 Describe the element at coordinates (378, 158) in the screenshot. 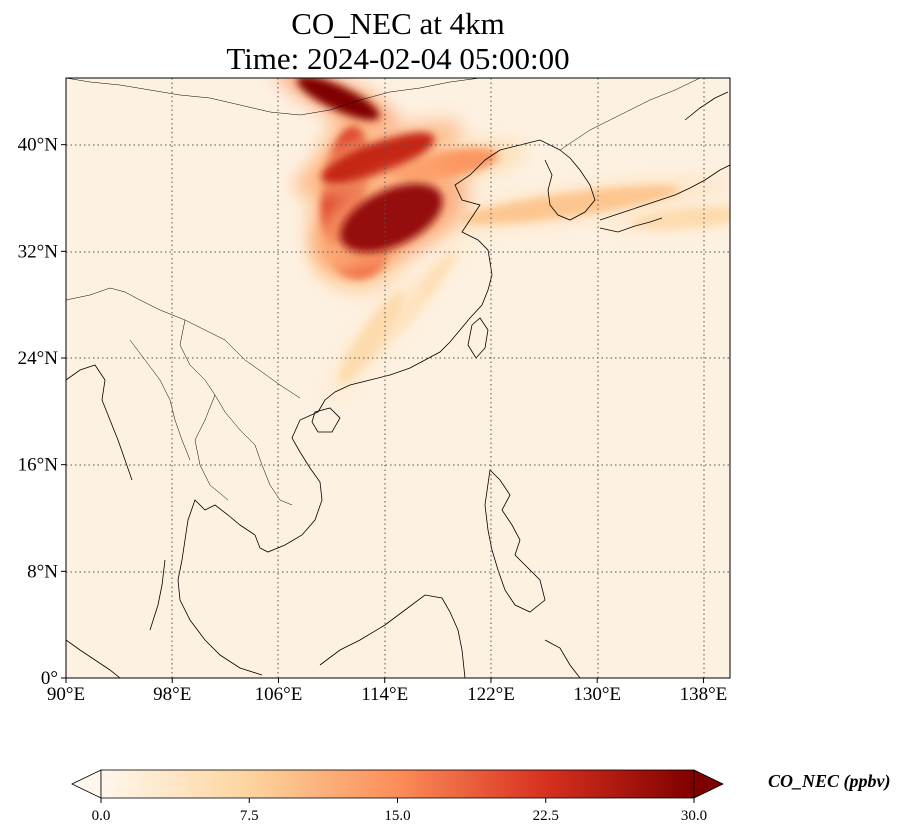

I see `plume-shanxi-band` at that location.